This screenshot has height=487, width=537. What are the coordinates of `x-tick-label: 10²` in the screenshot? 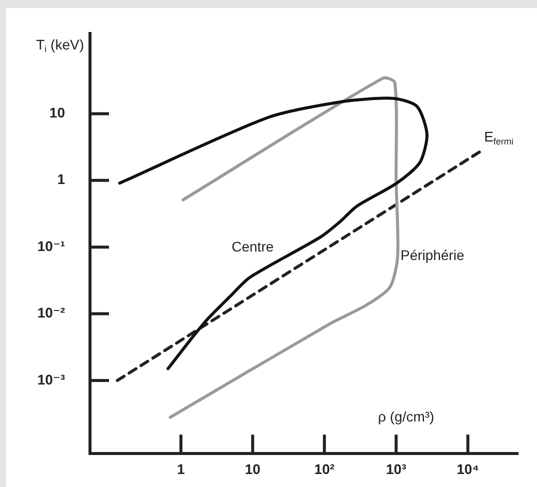 It's located at (324, 468).